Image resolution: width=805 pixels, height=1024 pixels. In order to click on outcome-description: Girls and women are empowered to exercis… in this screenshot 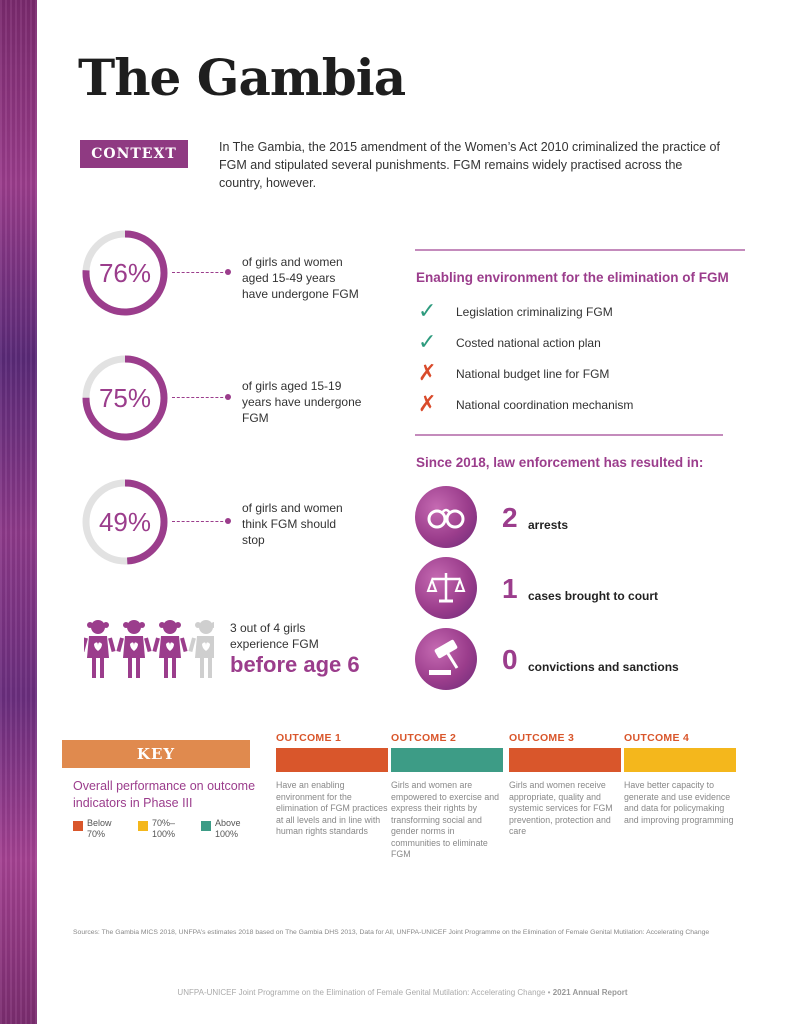, I will do `click(445, 819)`.